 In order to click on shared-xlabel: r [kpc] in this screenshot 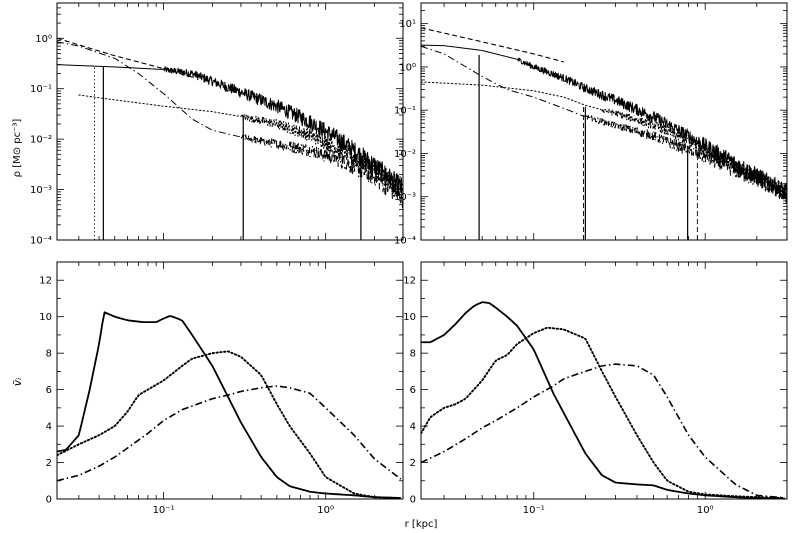, I will do `click(421, 524)`.